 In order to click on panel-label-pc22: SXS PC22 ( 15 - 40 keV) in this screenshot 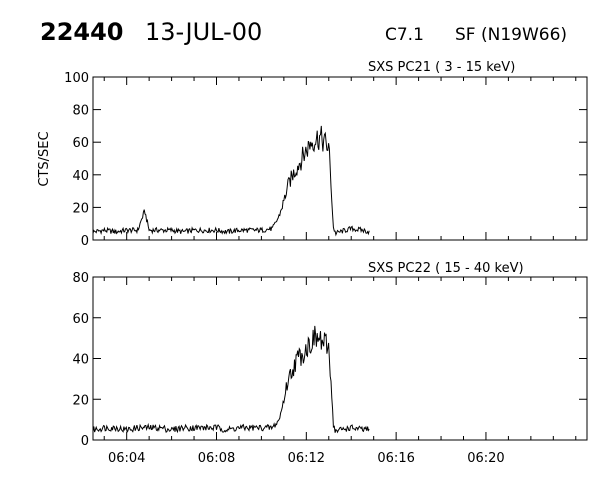, I will do `click(446, 268)`.